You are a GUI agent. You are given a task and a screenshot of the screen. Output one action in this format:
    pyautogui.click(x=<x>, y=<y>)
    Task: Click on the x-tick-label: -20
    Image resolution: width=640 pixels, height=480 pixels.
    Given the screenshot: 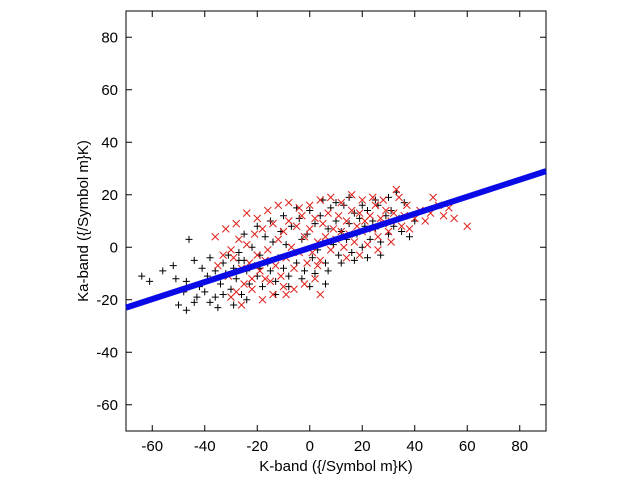 What is the action you would take?
    pyautogui.click(x=257, y=446)
    